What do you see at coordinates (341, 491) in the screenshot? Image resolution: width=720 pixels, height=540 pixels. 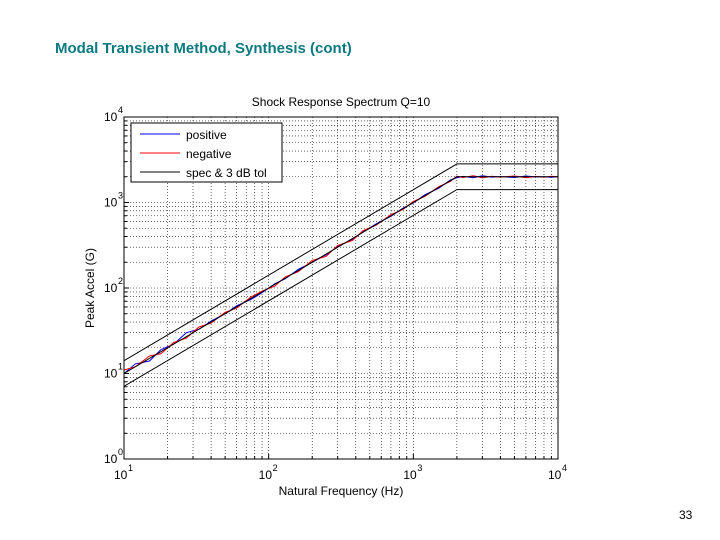 I see `x-axis-label: Natural Frequency (Hz)` at bounding box center [341, 491].